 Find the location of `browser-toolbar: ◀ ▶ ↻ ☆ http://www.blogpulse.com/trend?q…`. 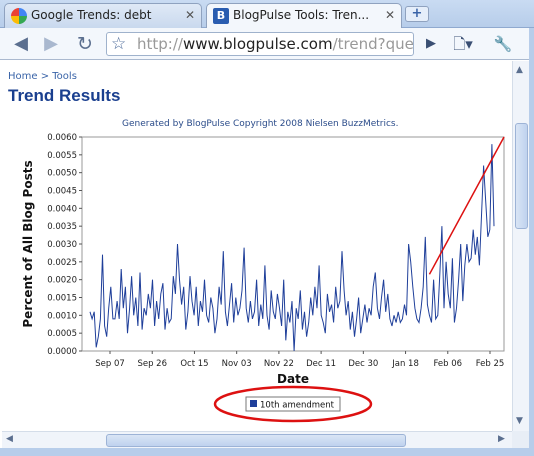

browser-toolbar: ◀ ▶ ↻ ☆ http://www.blogpulse.com/trend?q… is located at coordinates (267, 51).